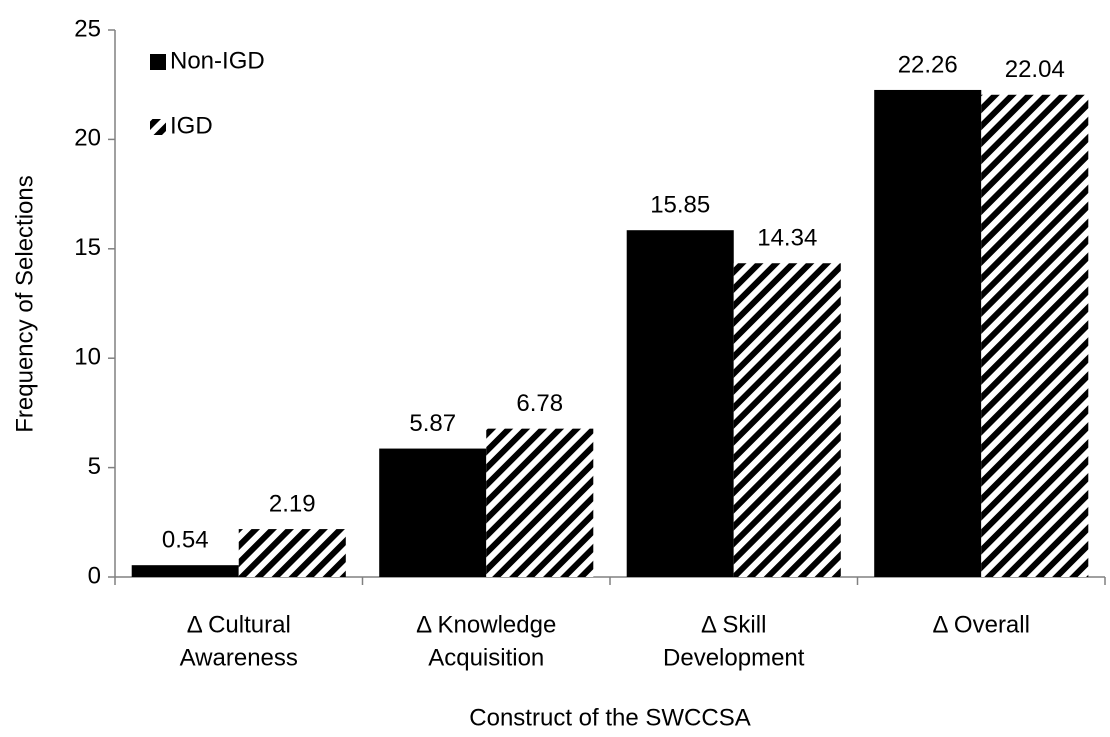  I want to click on legend-label: IGD, so click(191, 125).